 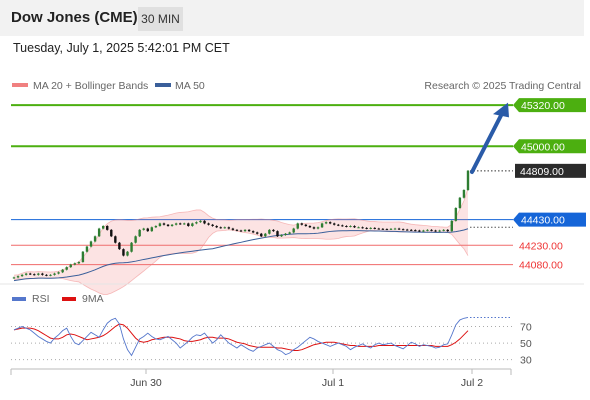 What do you see at coordinates (93, 299) in the screenshot?
I see `rsi-ma-legend-label: 9MA` at bounding box center [93, 299].